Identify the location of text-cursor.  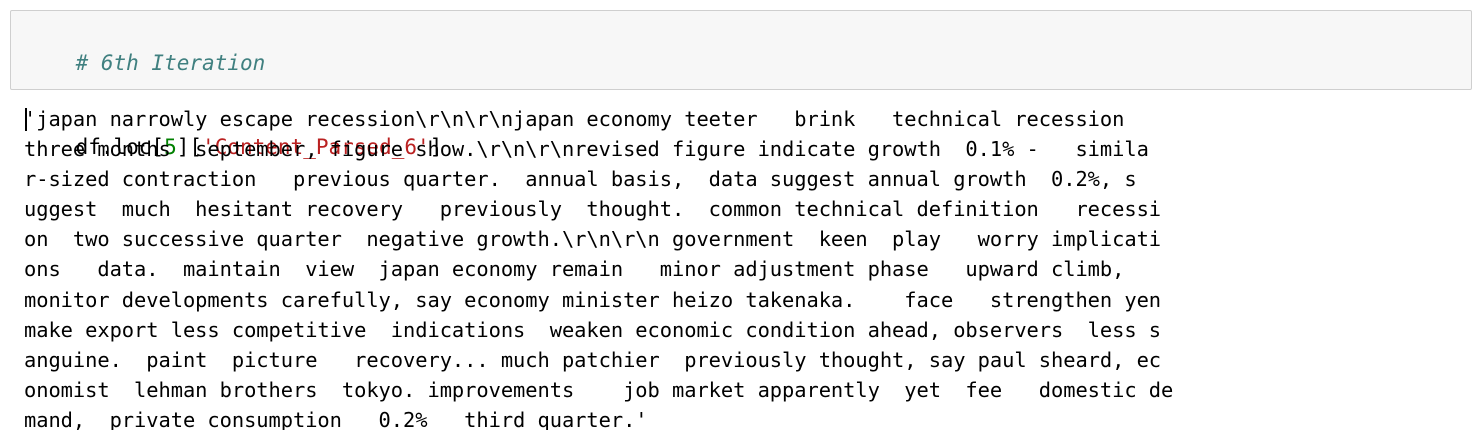
(26, 119).